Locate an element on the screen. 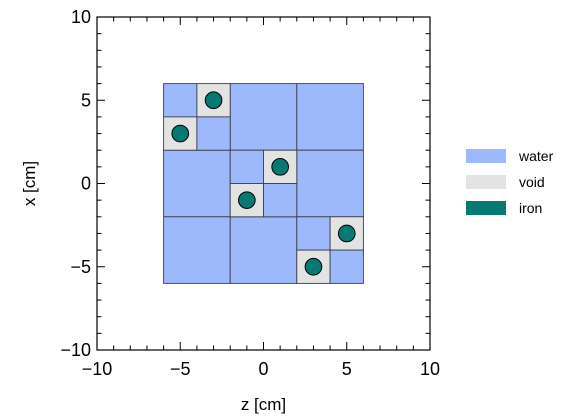 Image resolution: width=568 pixels, height=416 pixels. x-tick-label: 5 is located at coordinates (347, 369).